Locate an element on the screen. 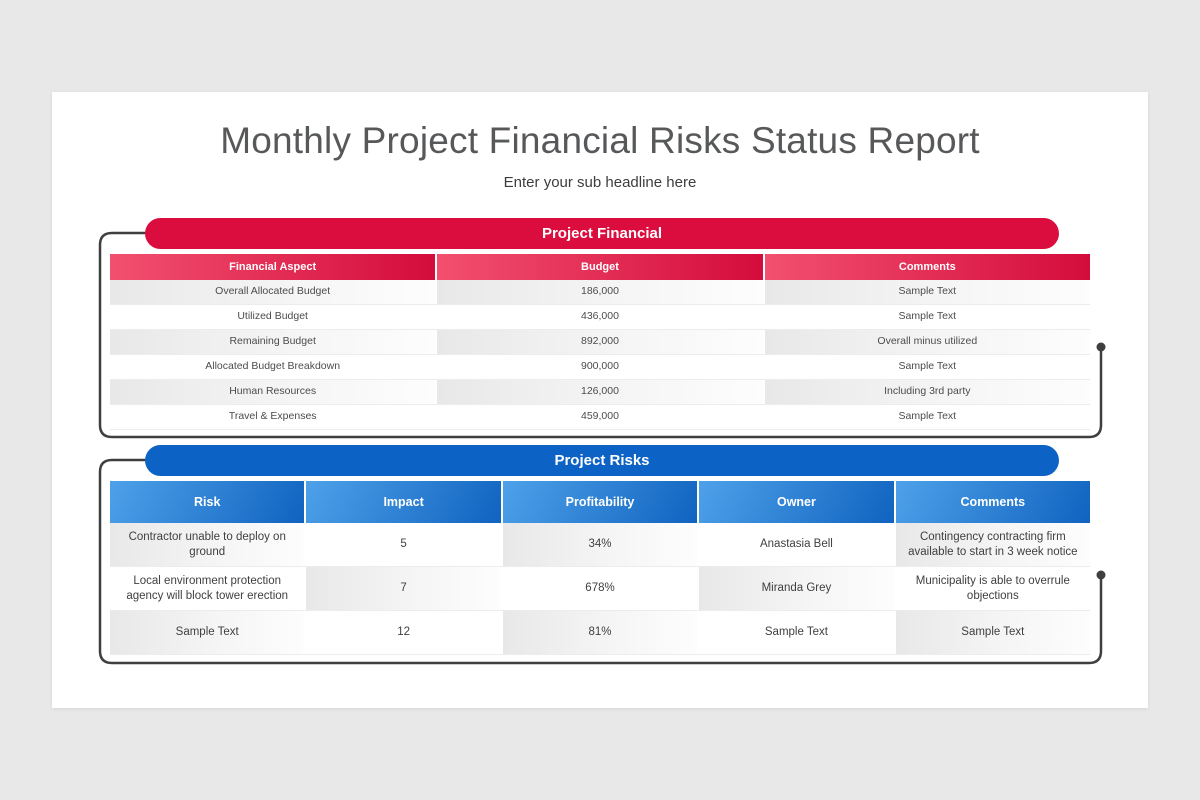 The image size is (1200, 800). column-header: Profitability is located at coordinates (600, 502).